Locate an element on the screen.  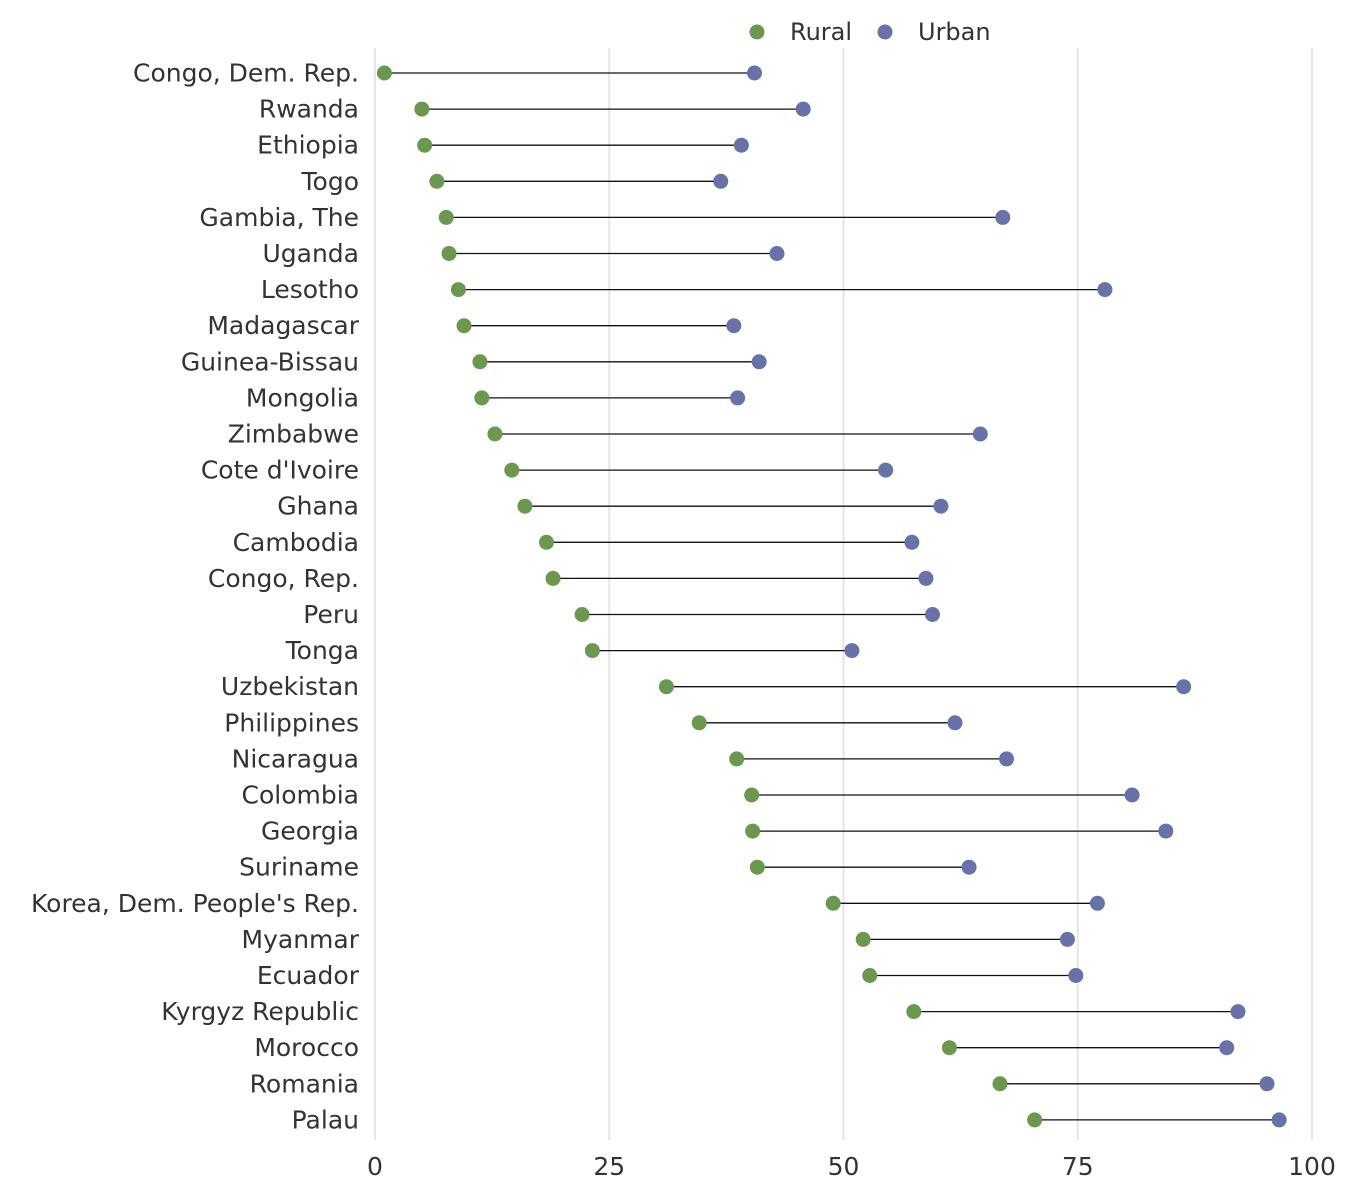
country-label: Cote d'Ivoire is located at coordinates (280, 470).